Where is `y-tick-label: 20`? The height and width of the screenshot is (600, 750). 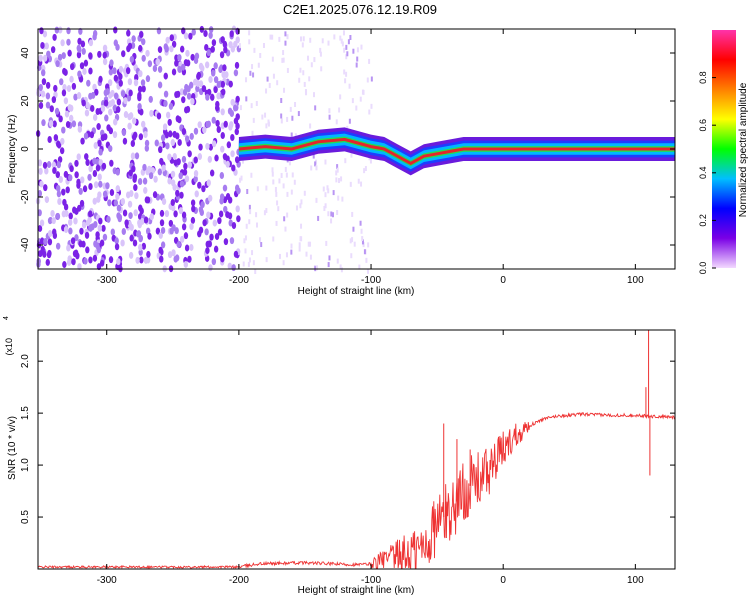
y-tick-label: 20 is located at coordinates (25, 101).